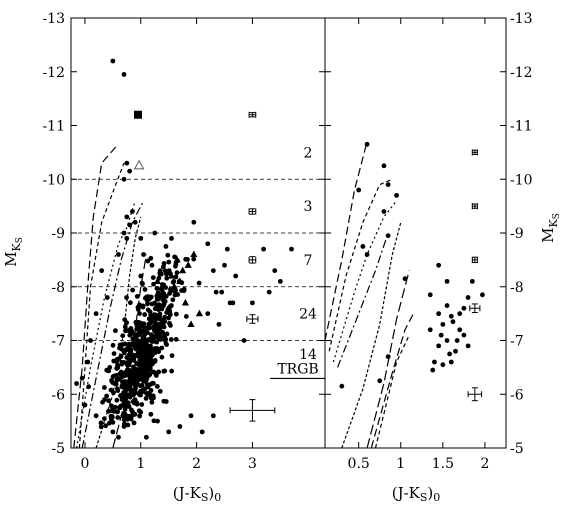 This screenshot has height=509, width=570. What do you see at coordinates (308, 261) in the screenshot?
I see `bin-count-label: 7` at bounding box center [308, 261].